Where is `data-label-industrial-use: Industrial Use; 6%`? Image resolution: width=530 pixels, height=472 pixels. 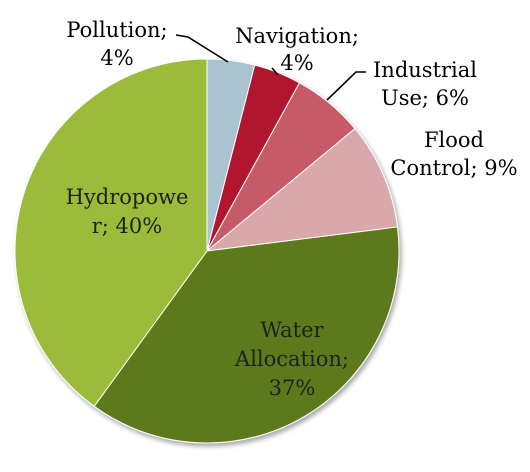
data-label-industrial-use: Industrial Use; 6% is located at coordinates (425, 84).